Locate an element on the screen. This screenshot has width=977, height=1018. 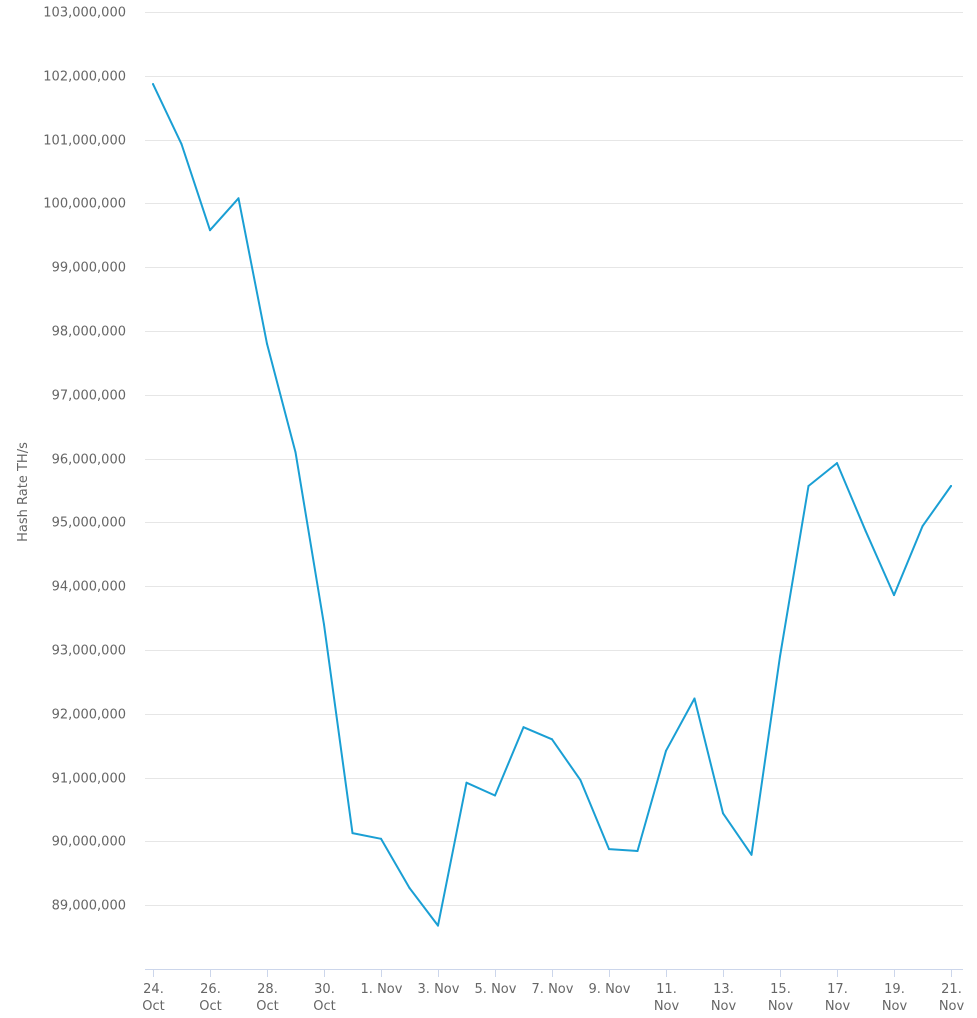
y-tick-label: 91,000,000 is located at coordinates (89, 779).